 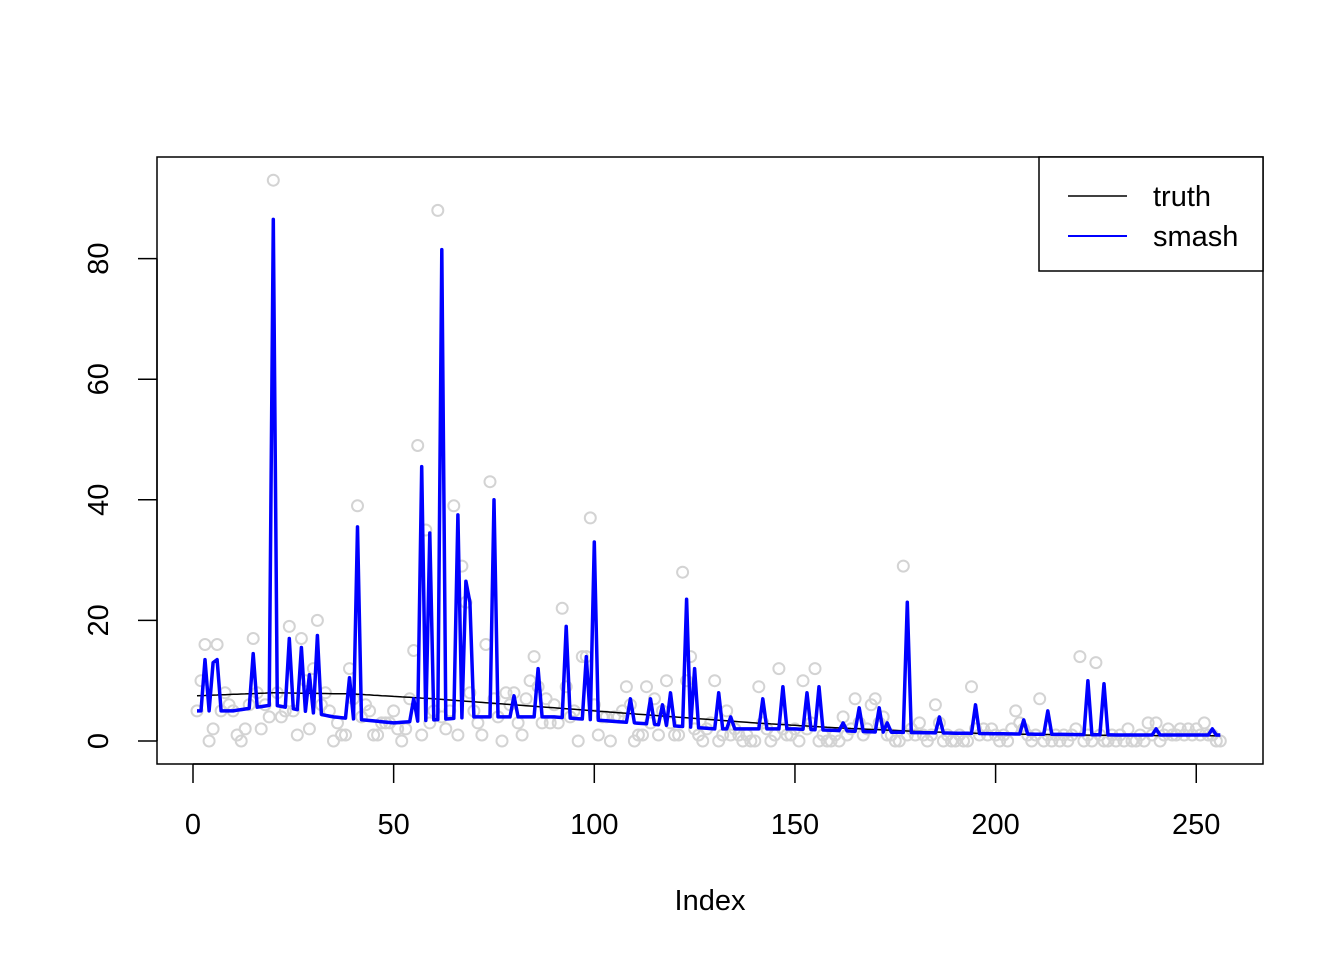 I want to click on y-tick-label: 0, so click(x=99, y=741).